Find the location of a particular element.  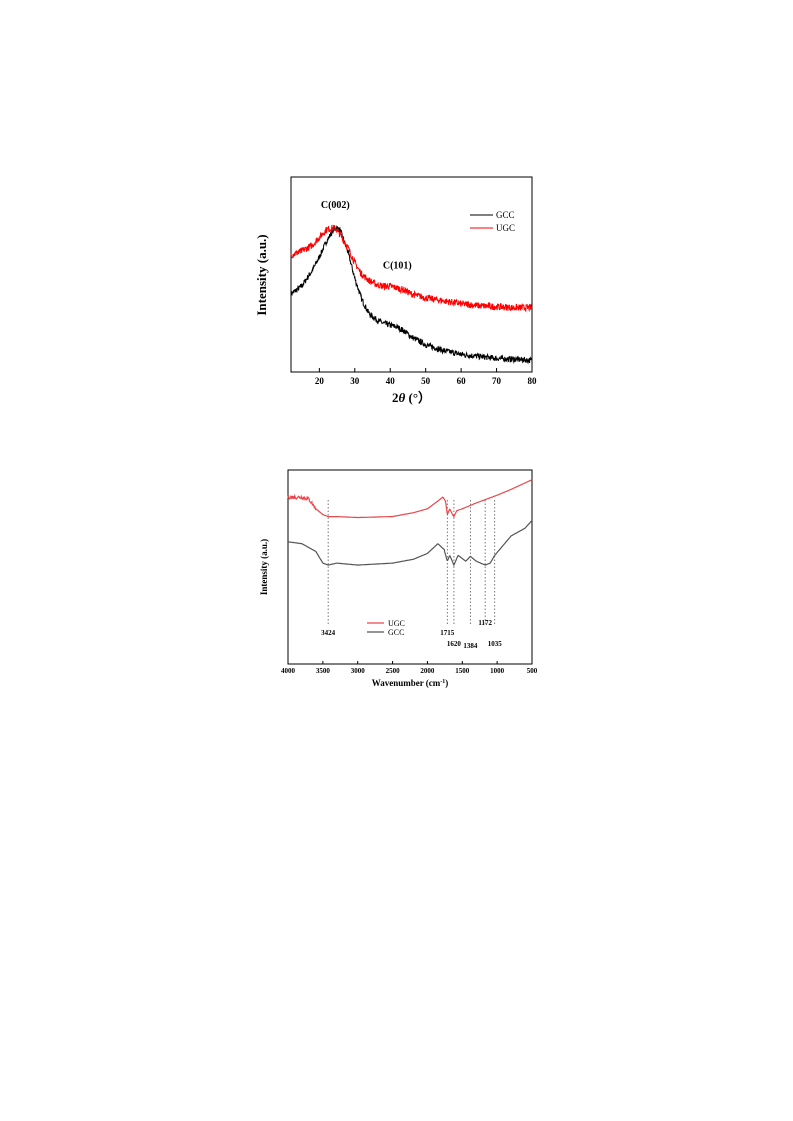

ftir-plot-frame is located at coordinates (410, 567).